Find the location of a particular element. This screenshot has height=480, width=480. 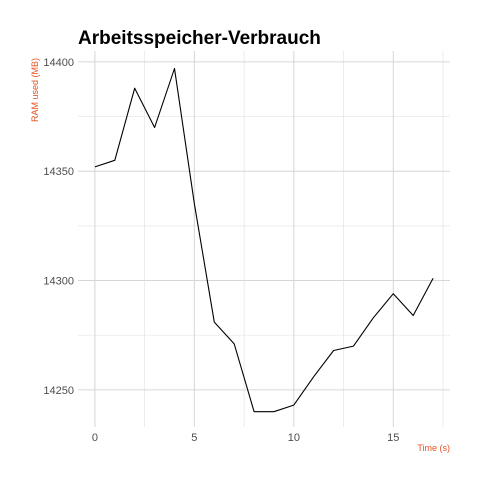

x-tick-label: 10 is located at coordinates (294, 438).